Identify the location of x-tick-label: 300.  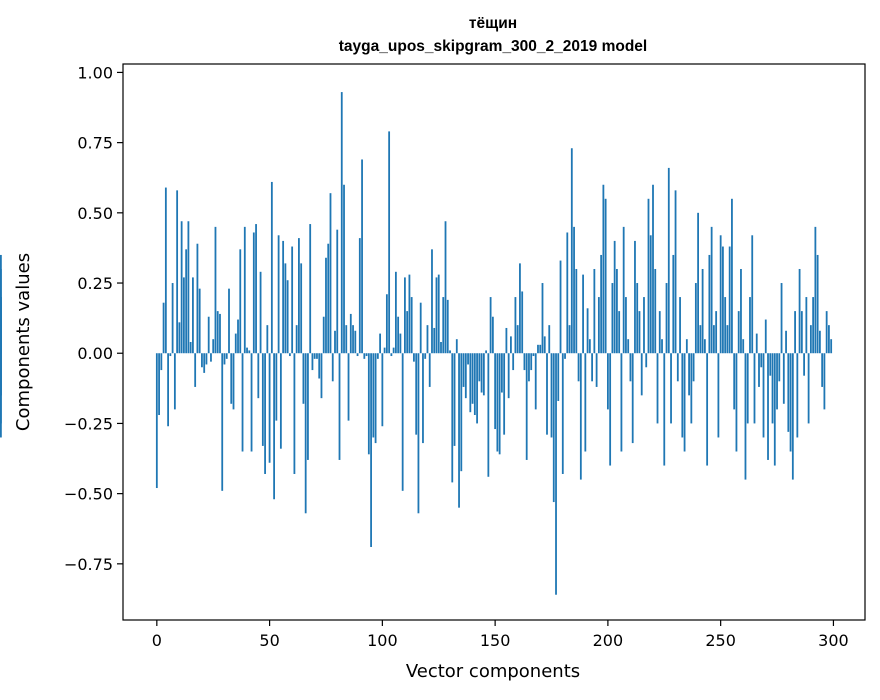
(833, 640).